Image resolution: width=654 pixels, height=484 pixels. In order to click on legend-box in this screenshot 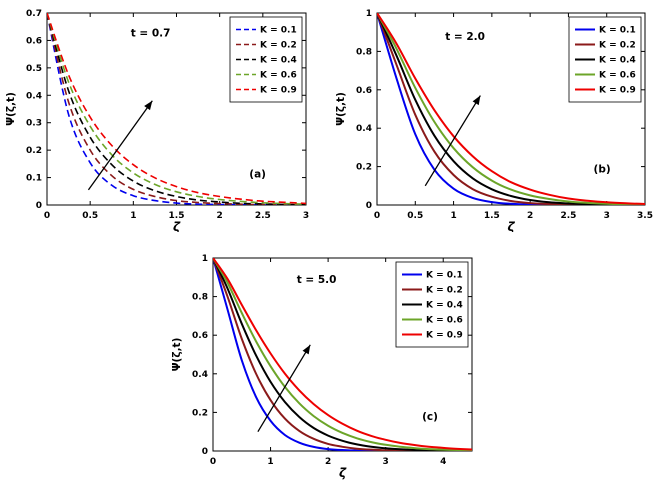, I will do `click(266, 59)`.